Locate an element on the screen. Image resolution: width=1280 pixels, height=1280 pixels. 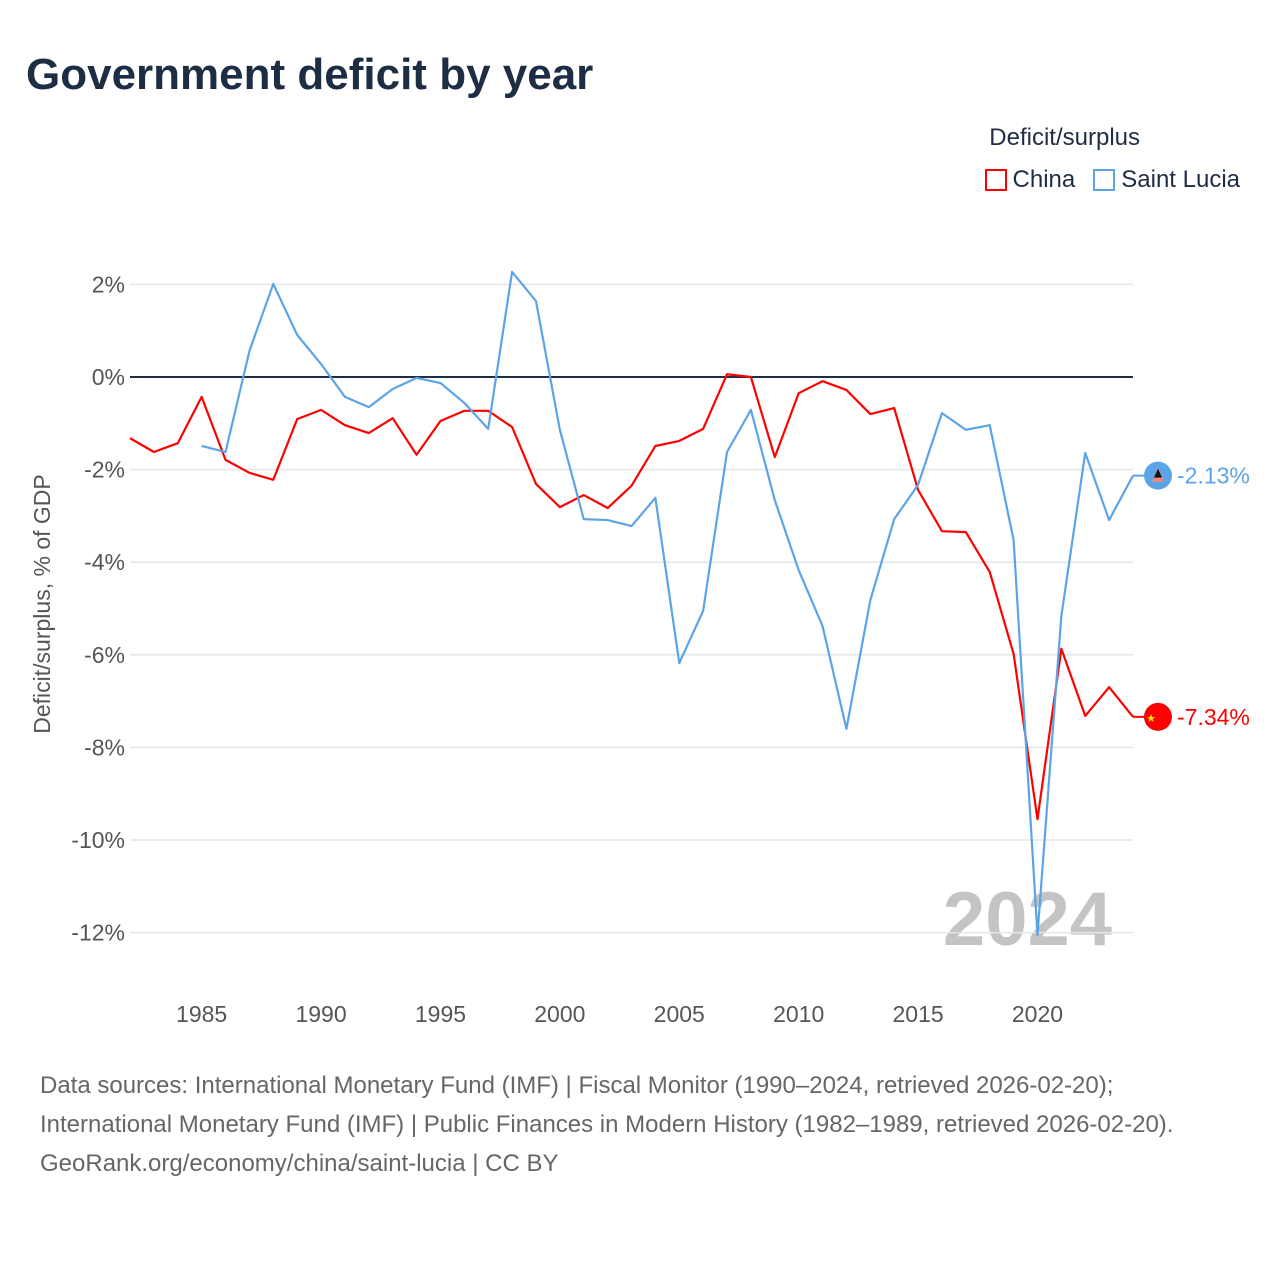
china-swatch-icon is located at coordinates (995, 180).